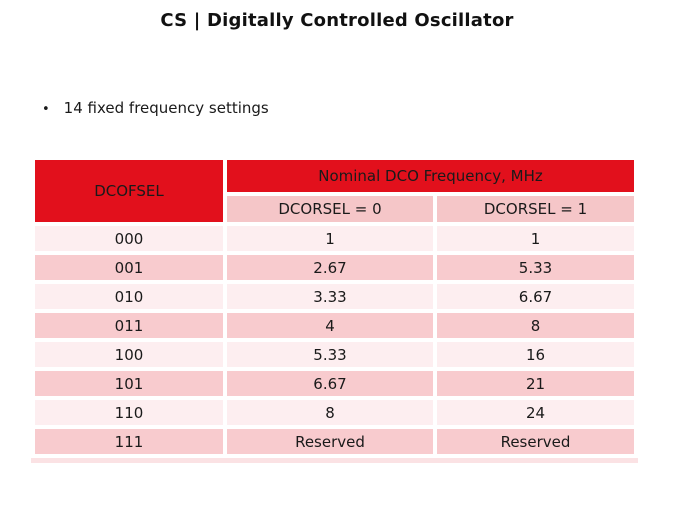 The width and height of the screenshot is (674, 506). Describe the element at coordinates (330, 325) in the screenshot. I see `table-cell: 4` at that location.